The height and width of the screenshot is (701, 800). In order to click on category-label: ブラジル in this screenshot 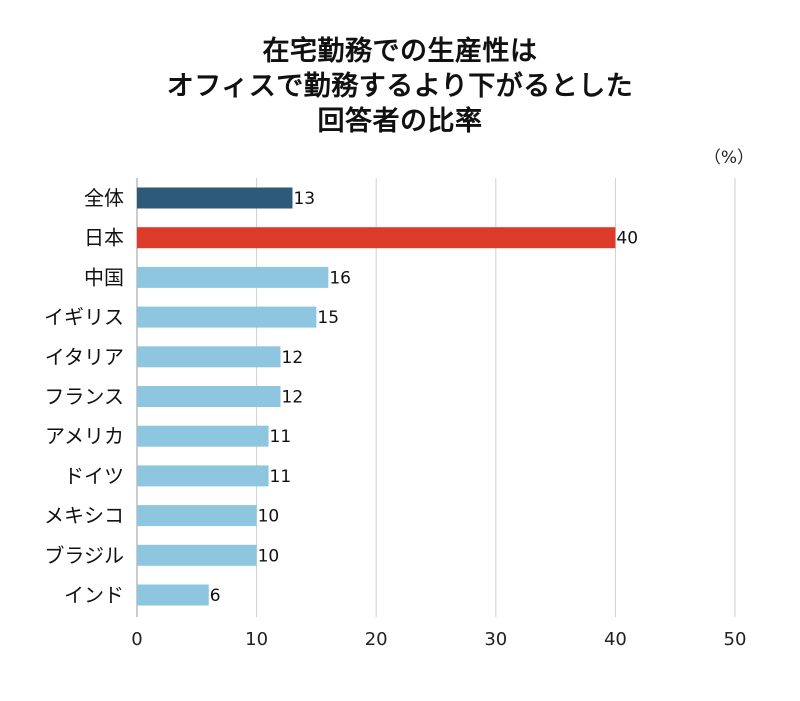, I will do `click(84, 555)`.